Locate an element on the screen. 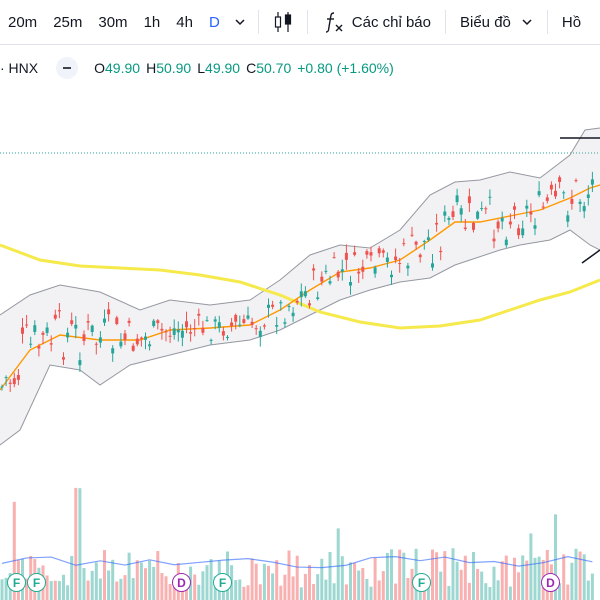 The width and height of the screenshot is (600, 600). close-value: 50.70 is located at coordinates (274, 68).